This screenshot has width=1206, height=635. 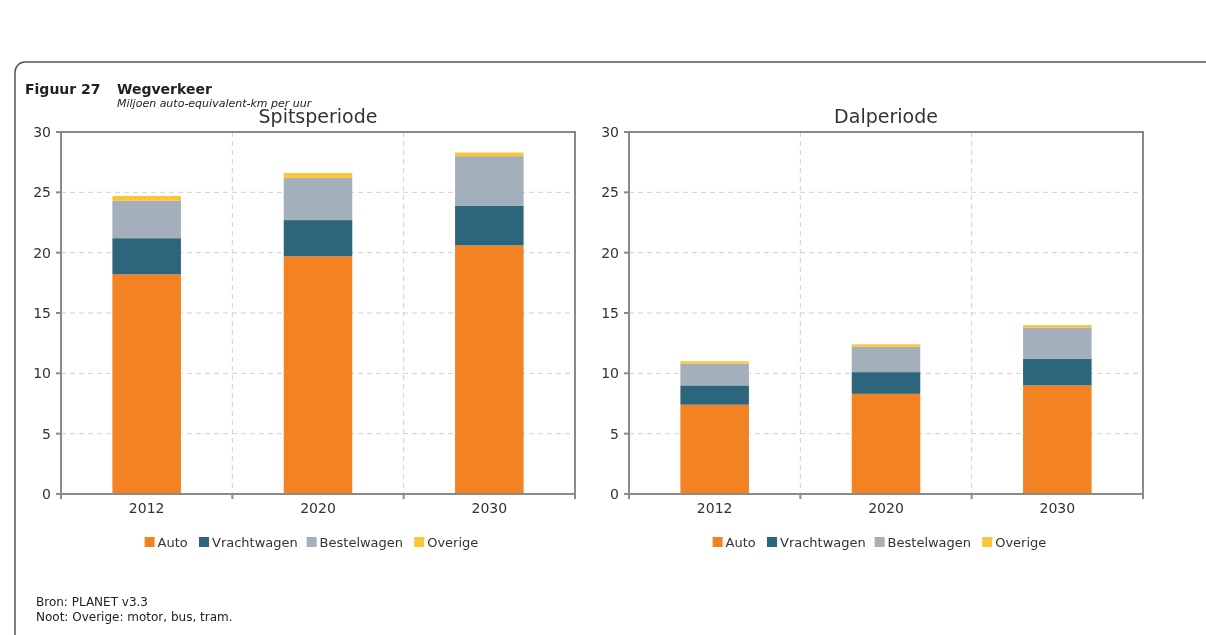 What do you see at coordinates (92, 602) in the screenshot?
I see `text: Bron: PLANET v3.3` at bounding box center [92, 602].